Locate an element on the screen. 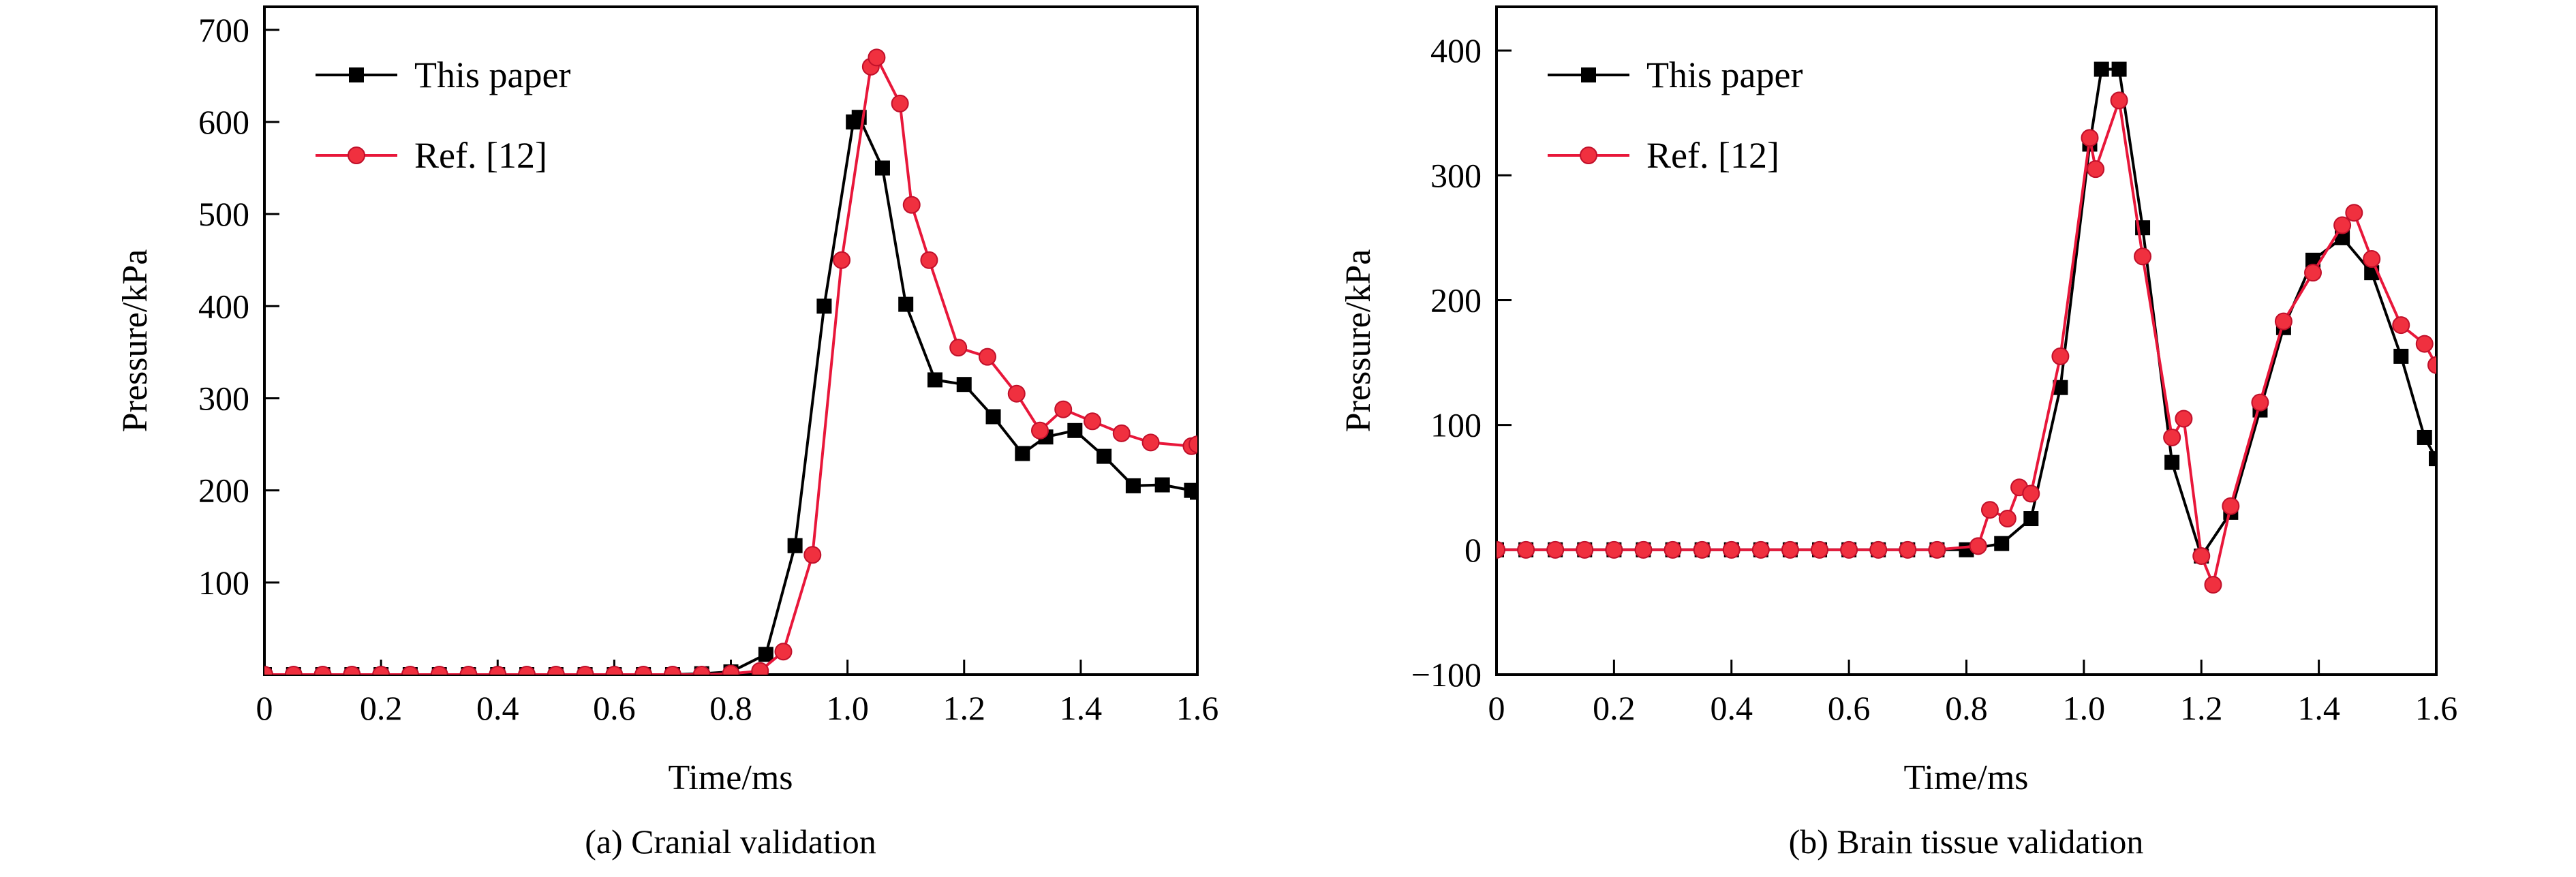 This screenshot has width=2576, height=877. legend-label: This paper is located at coordinates (492, 75).